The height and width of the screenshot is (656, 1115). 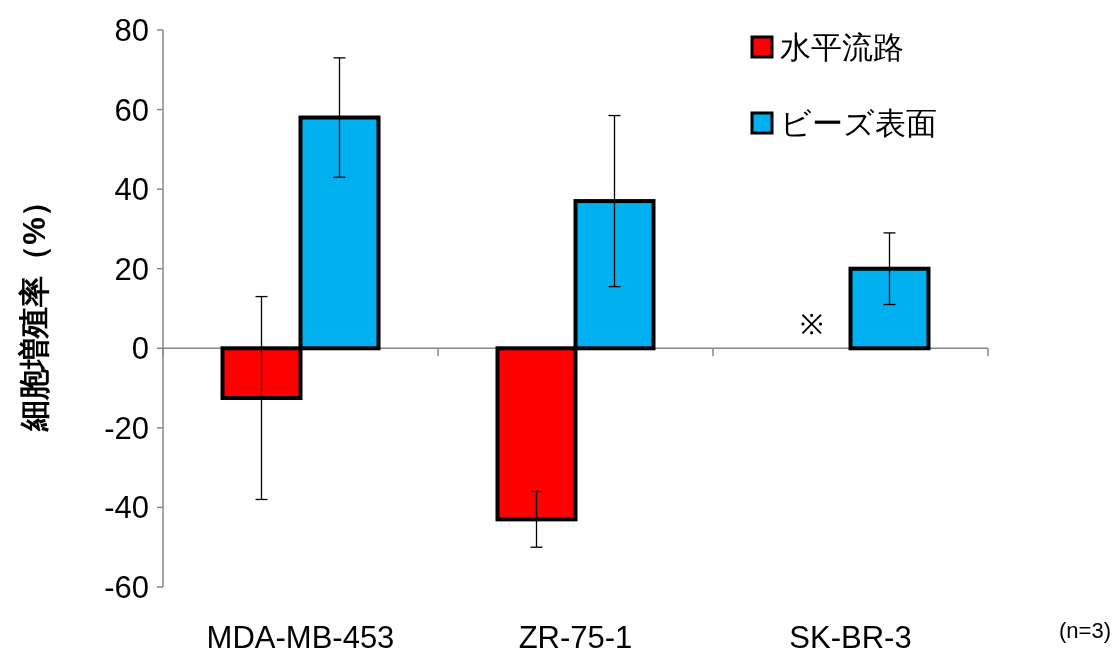 What do you see at coordinates (131, 269) in the screenshot?
I see `y-tick-label: 20` at bounding box center [131, 269].